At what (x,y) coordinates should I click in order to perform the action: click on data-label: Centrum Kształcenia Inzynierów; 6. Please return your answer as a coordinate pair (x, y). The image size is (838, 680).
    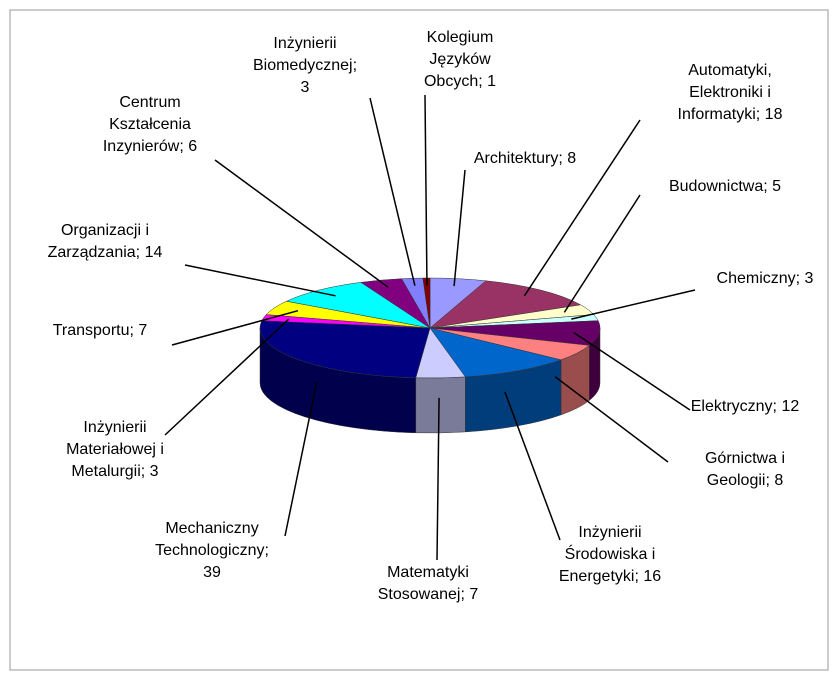
    Looking at the image, I should click on (150, 124).